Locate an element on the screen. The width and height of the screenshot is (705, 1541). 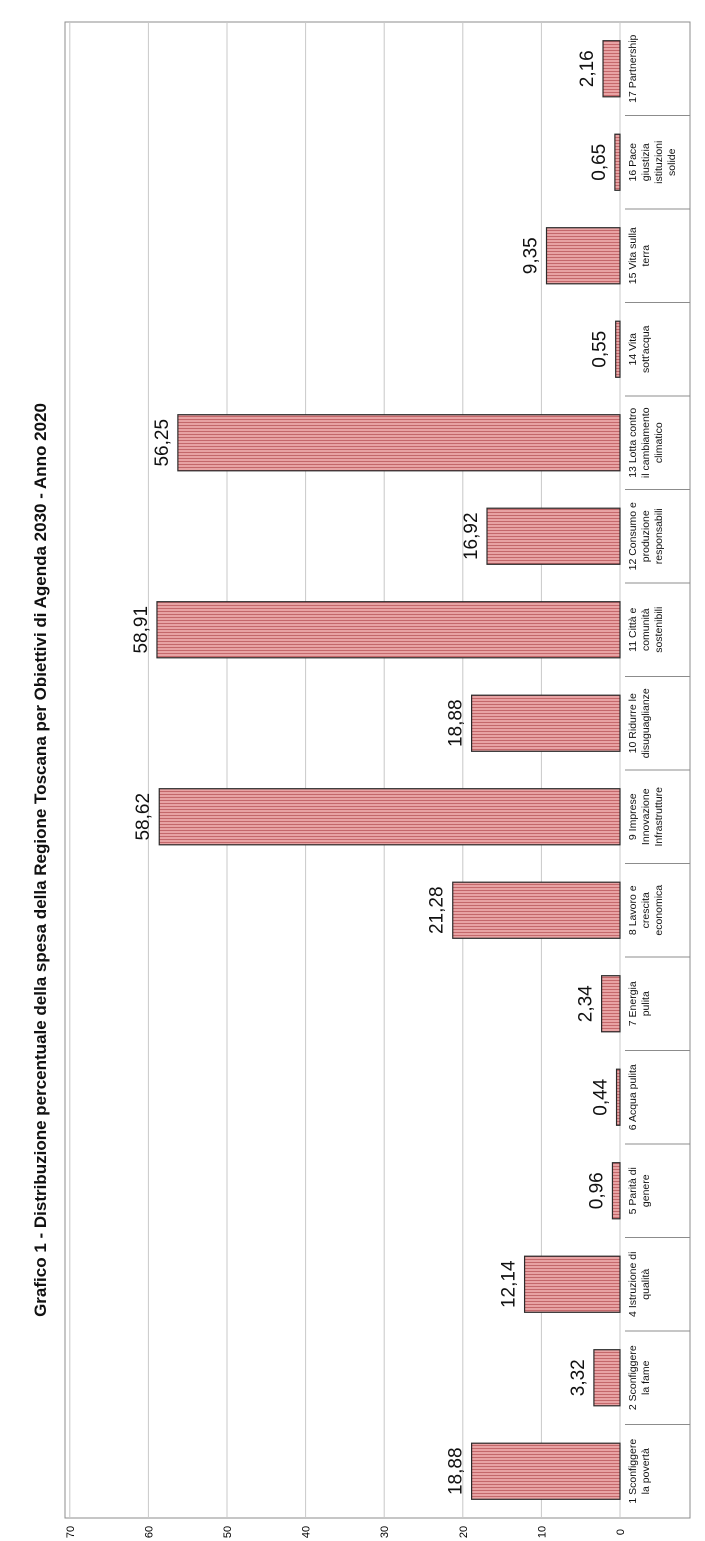
data-label: 58,91 is located at coordinates (141, 630).